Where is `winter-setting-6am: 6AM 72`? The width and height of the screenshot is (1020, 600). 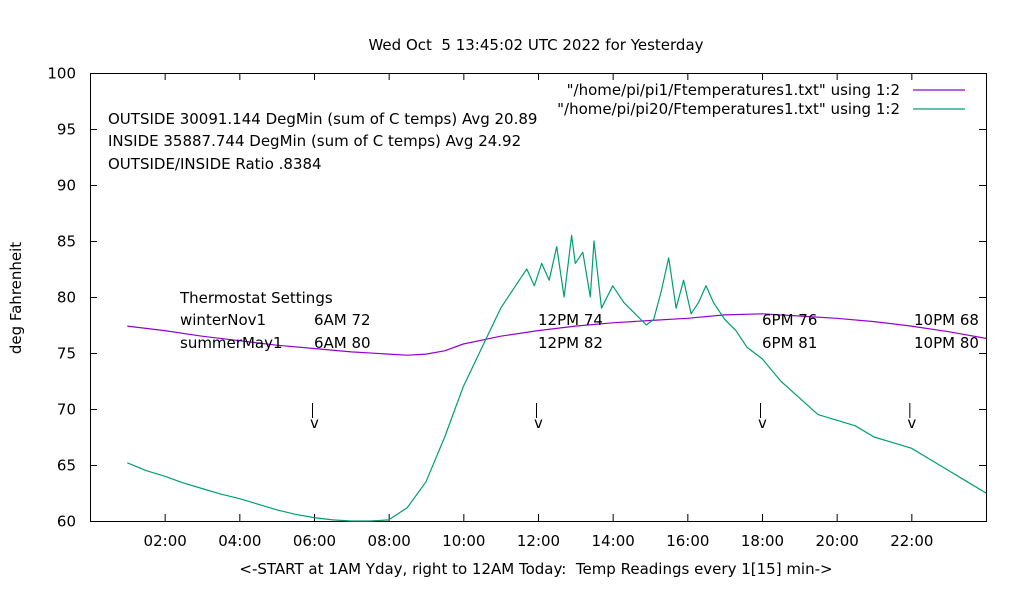
winter-setting-6am: 6AM 72 is located at coordinates (342, 320).